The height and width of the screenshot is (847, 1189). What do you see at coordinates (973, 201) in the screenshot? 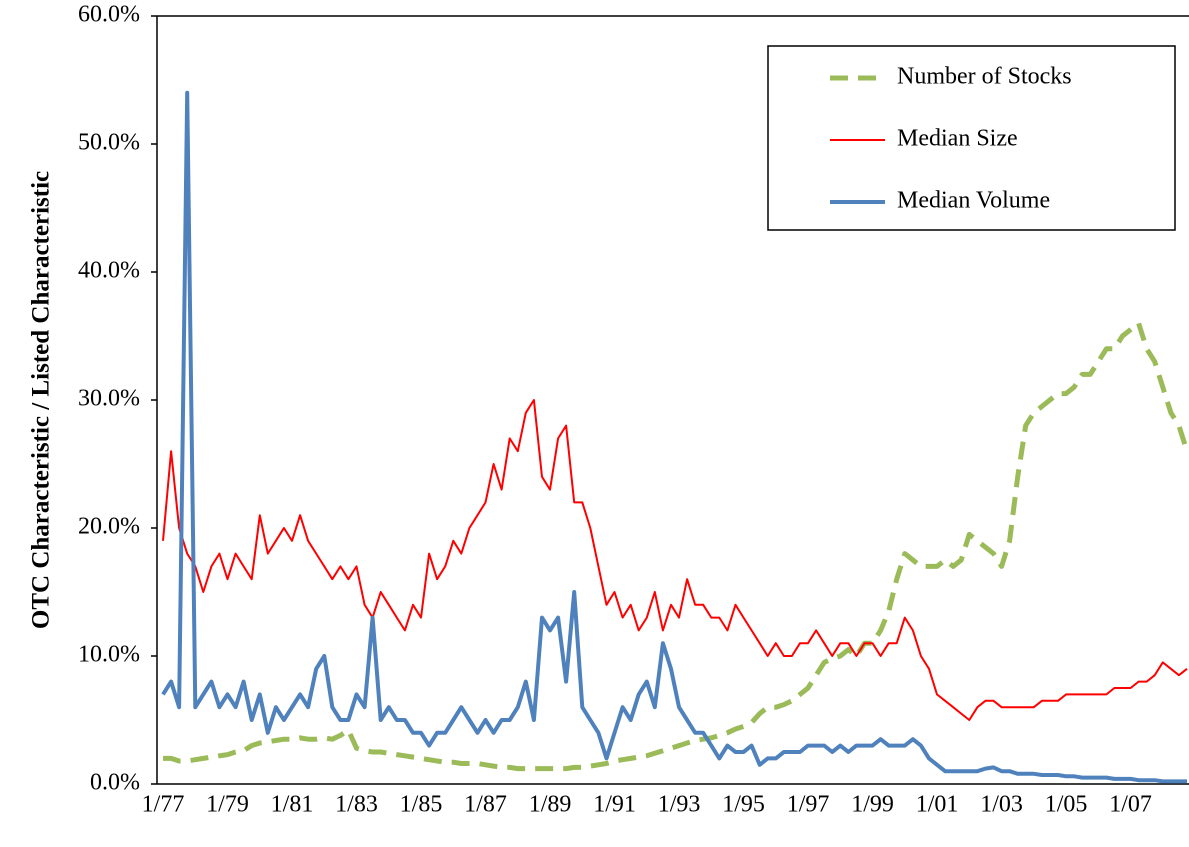
I see `legend-label: Median Volume` at bounding box center [973, 201].